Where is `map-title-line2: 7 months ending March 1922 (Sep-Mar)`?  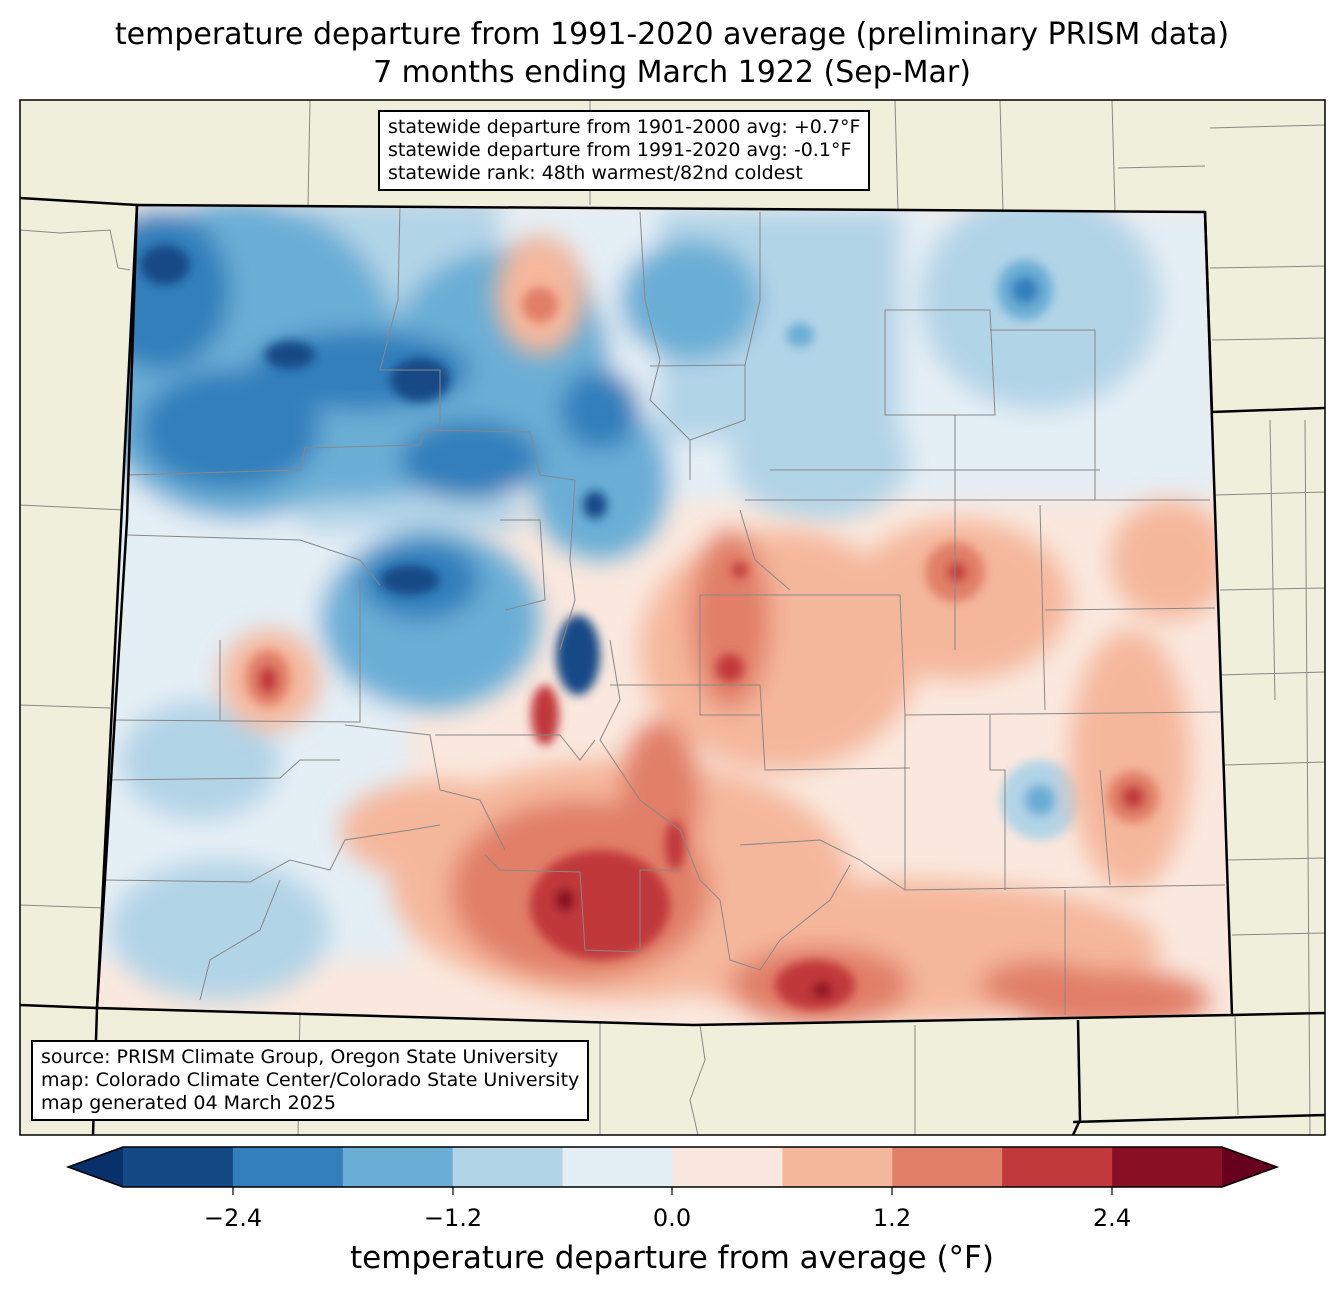
map-title-line2: 7 months ending March 1922 (Sep-Mar) is located at coordinates (672, 72).